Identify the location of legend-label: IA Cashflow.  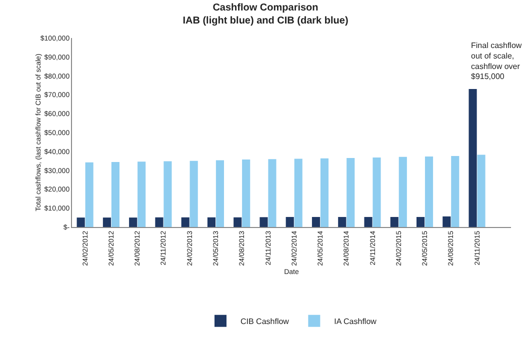
(355, 321).